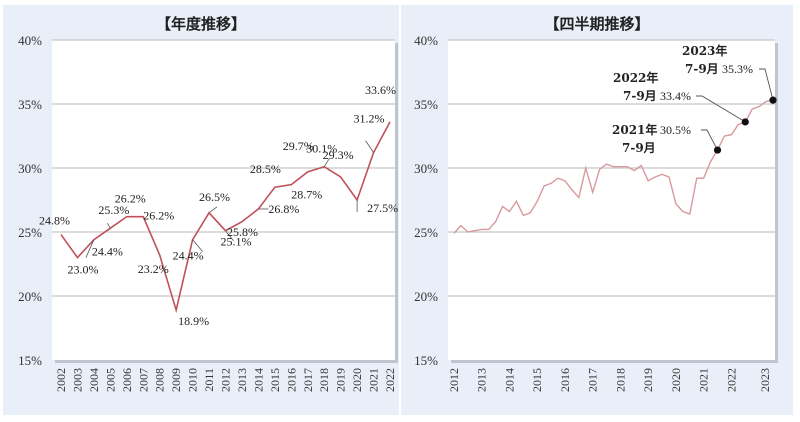 This screenshot has height=422, width=800. What do you see at coordinates (291, 380) in the screenshot?
I see `annual-x-tick: 2016` at bounding box center [291, 380].